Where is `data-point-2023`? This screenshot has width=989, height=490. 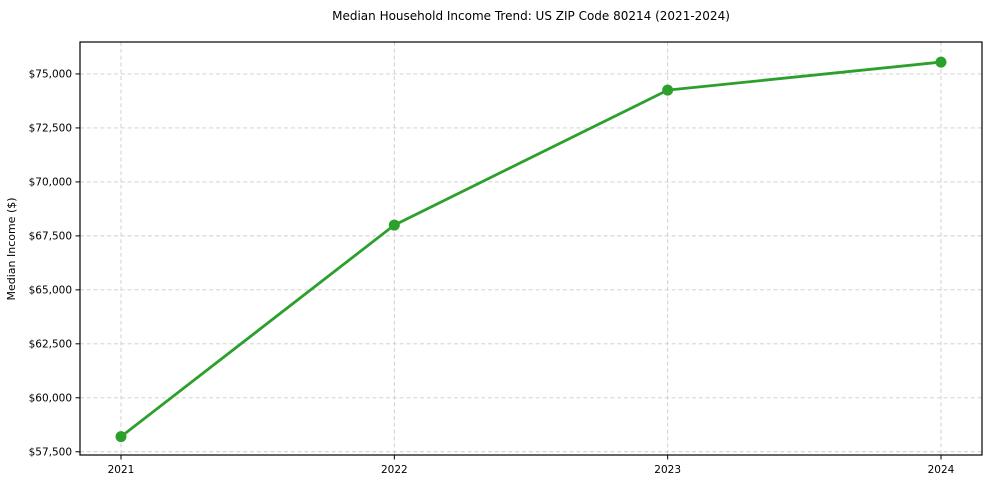 data-point-2023 is located at coordinates (668, 90).